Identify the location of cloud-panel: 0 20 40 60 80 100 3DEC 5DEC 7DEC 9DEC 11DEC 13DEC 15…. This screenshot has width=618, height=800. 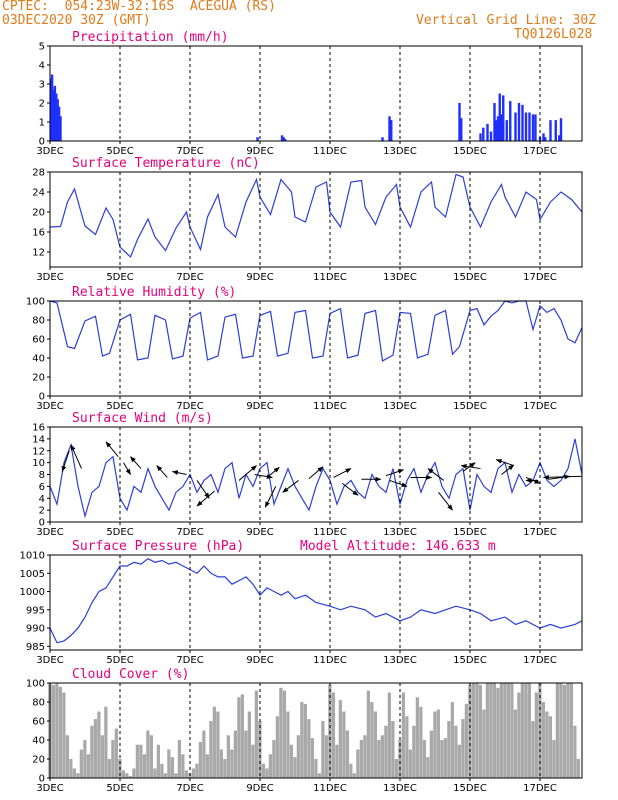
(304, 730).